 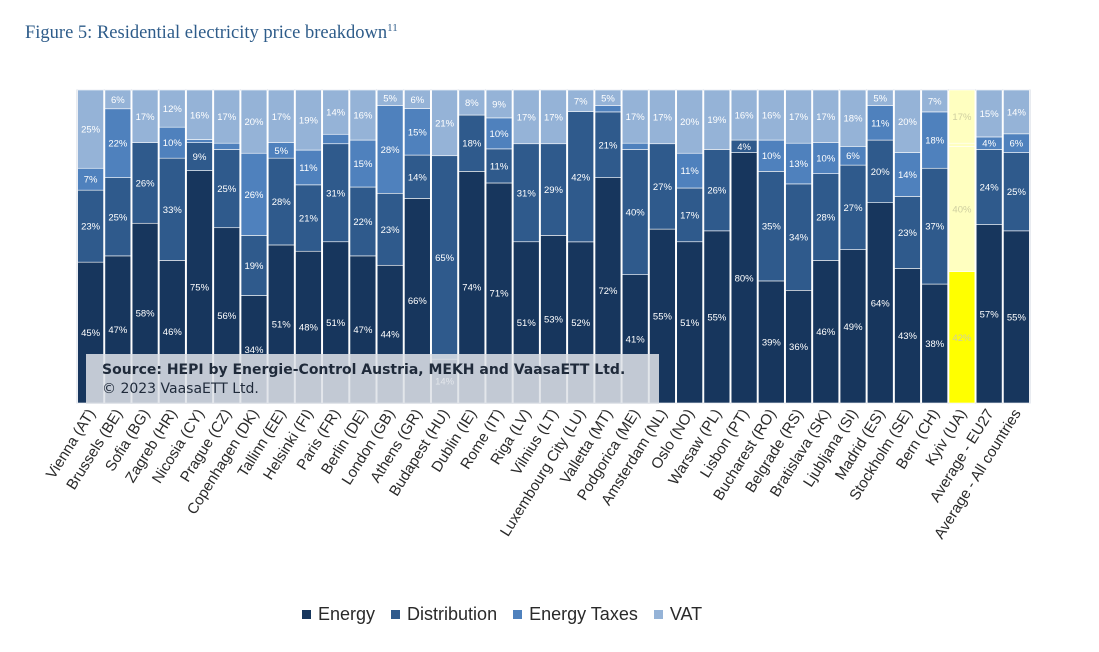 I want to click on data-label: 14%, so click(x=908, y=175).